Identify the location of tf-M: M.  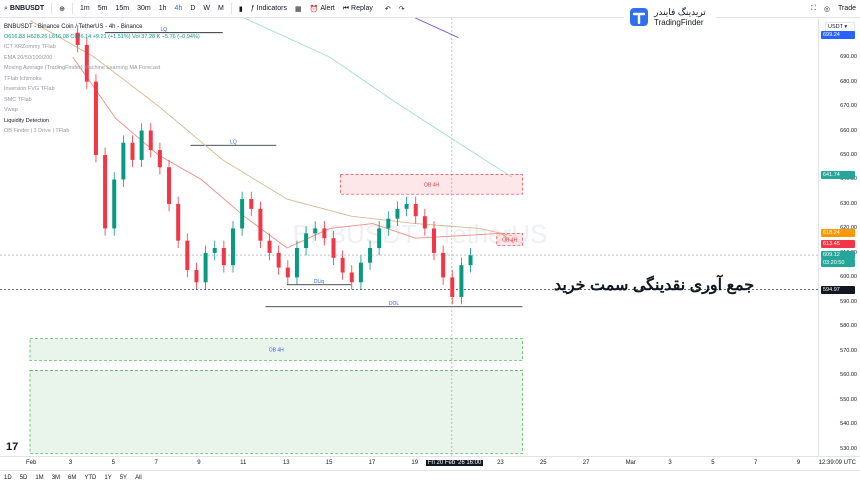
(221, 8).